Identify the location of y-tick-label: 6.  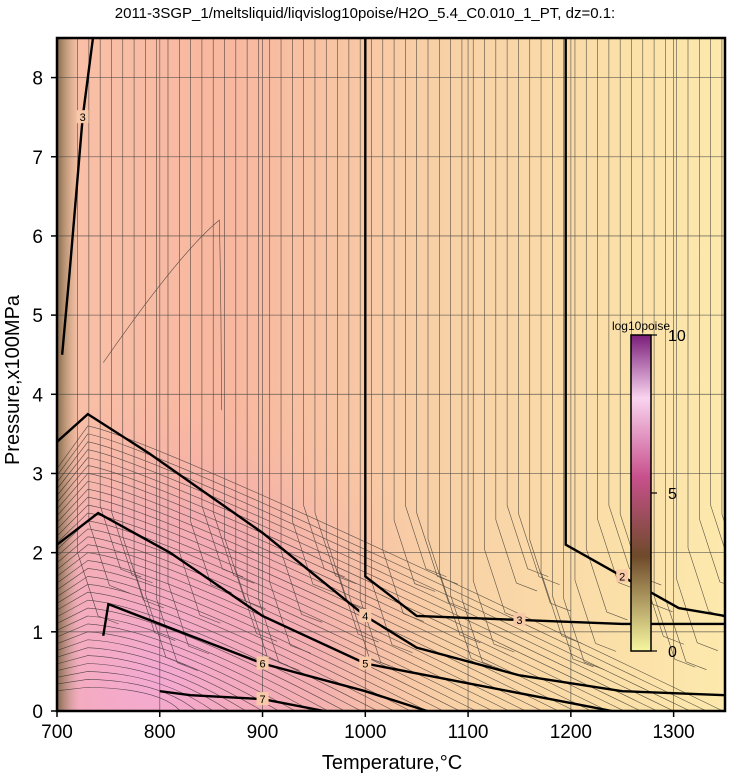
(37, 237).